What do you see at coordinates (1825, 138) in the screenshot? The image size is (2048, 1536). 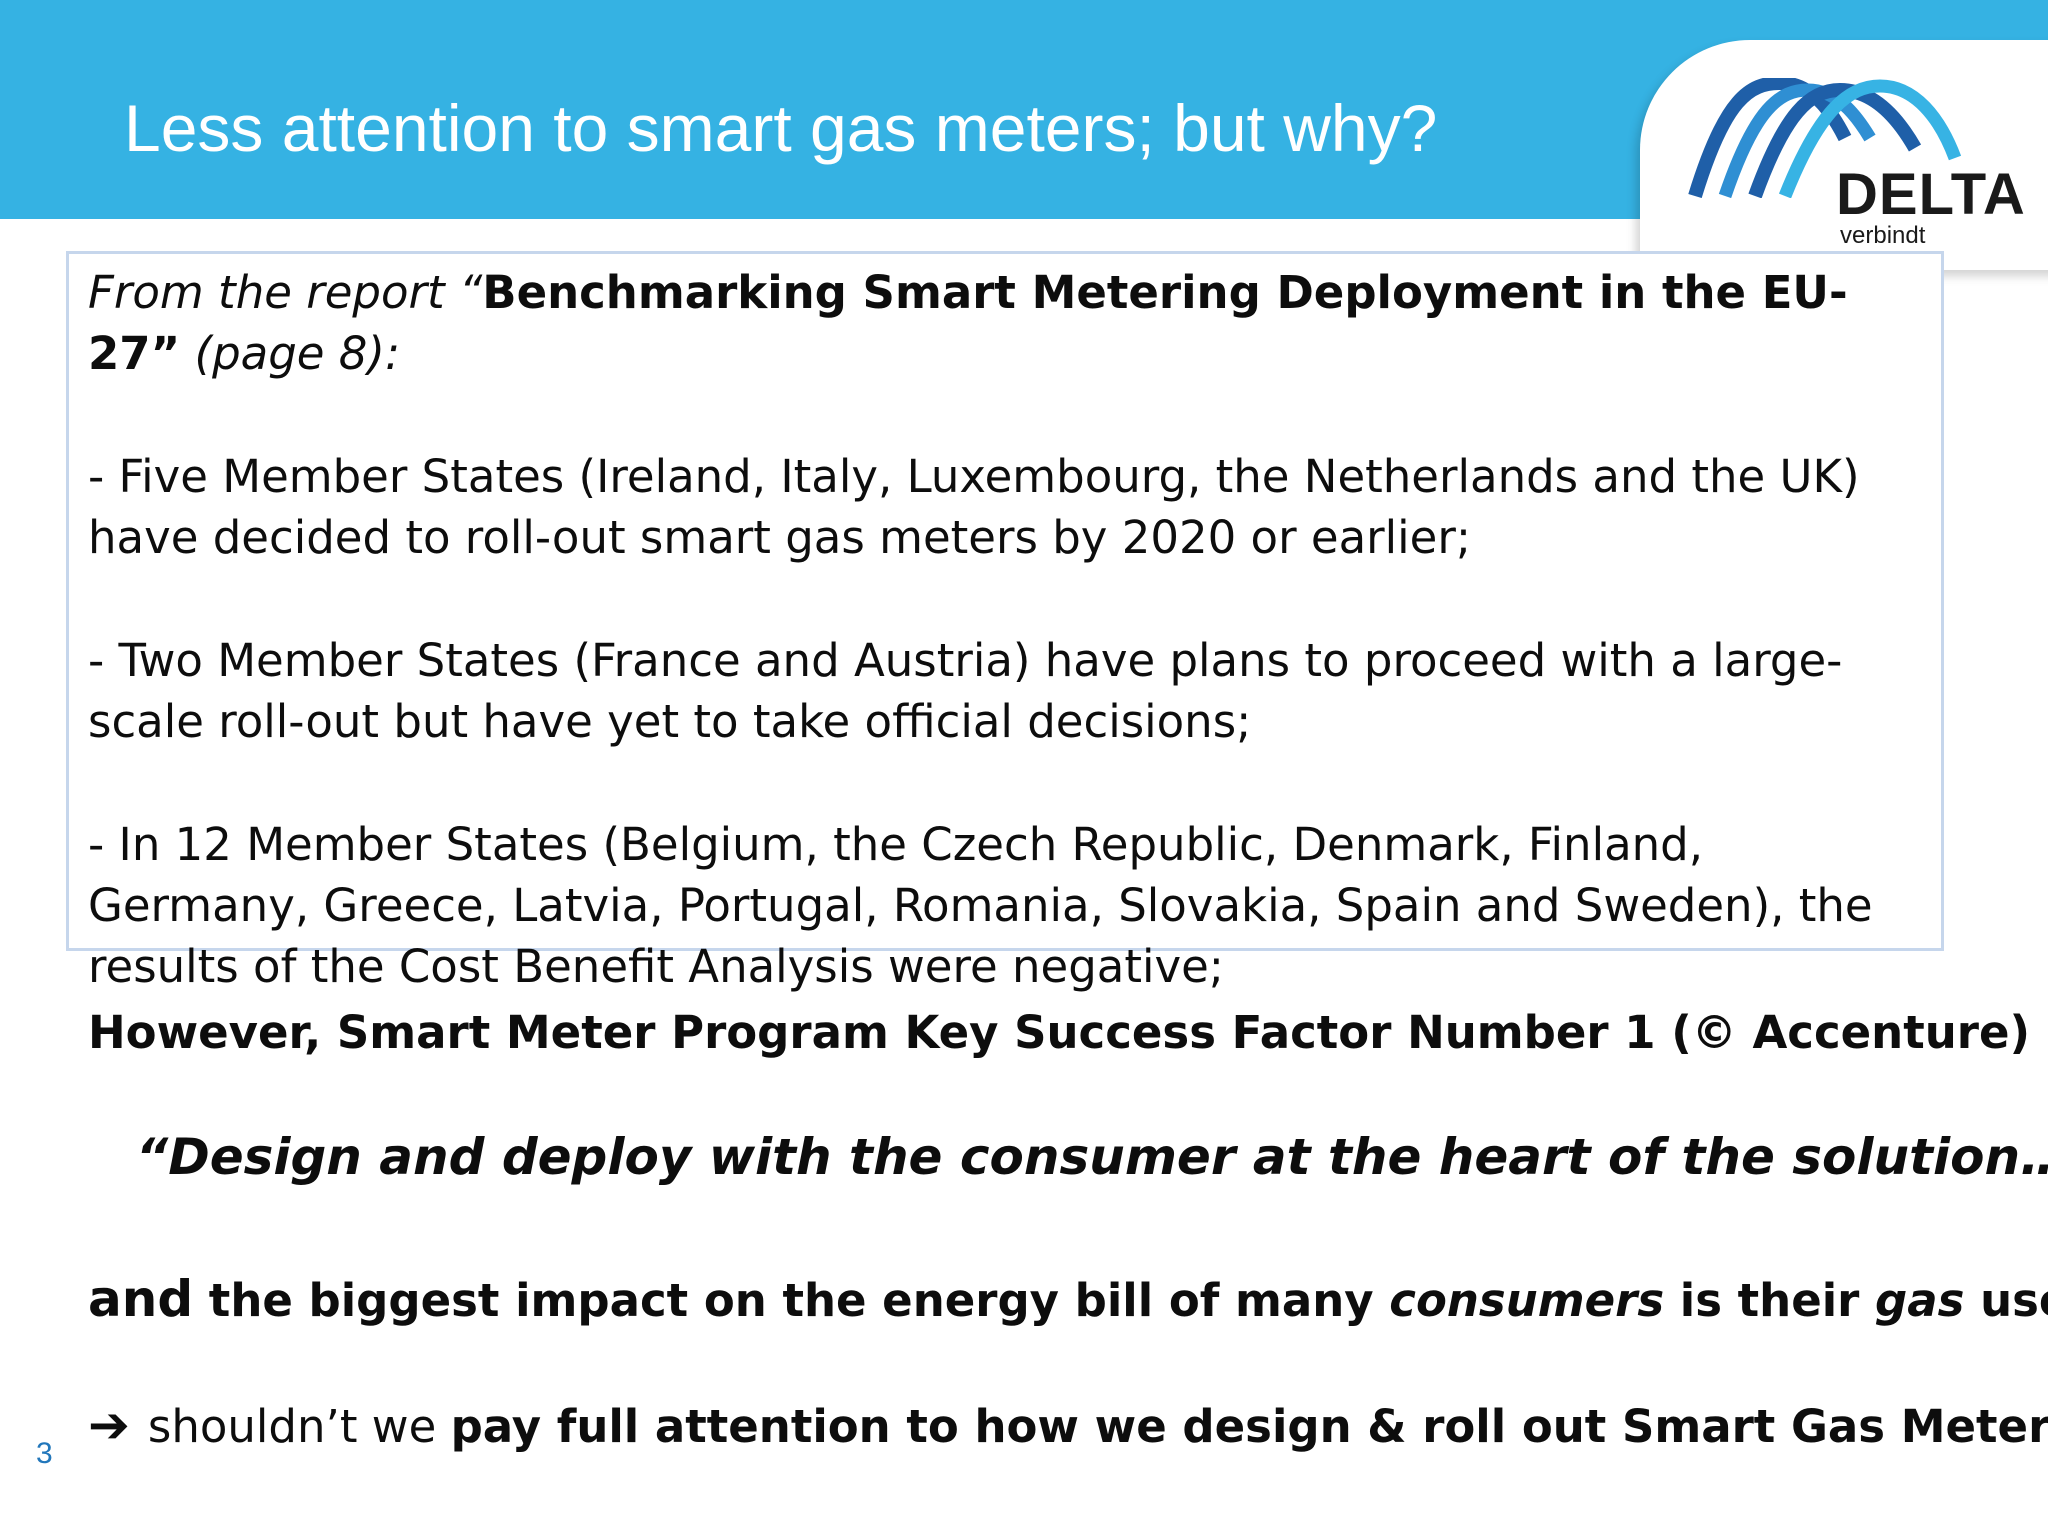 I see `delta-arches-logo-icon` at bounding box center [1825, 138].